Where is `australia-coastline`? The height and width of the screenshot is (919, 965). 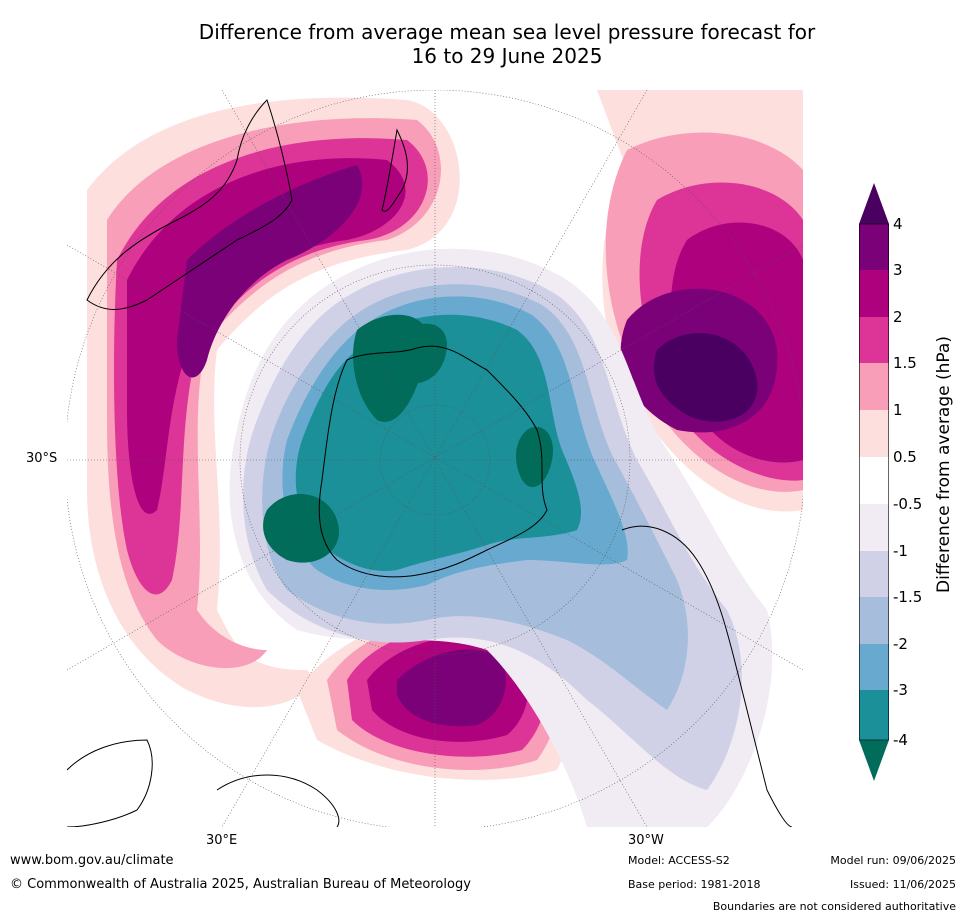
australia-coastline is located at coordinates (189, 204).